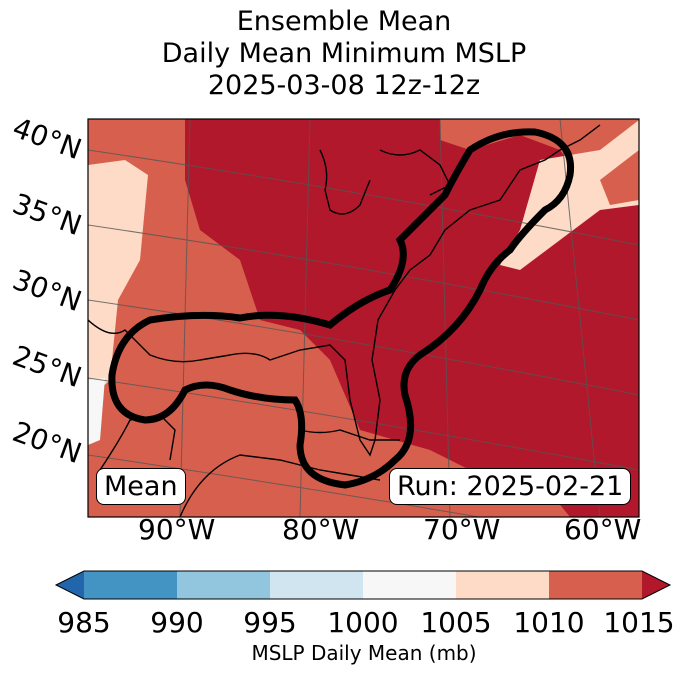 This screenshot has width=688, height=674. What do you see at coordinates (462, 529) in the screenshot?
I see `lon-label-70w: 70°W` at bounding box center [462, 529].